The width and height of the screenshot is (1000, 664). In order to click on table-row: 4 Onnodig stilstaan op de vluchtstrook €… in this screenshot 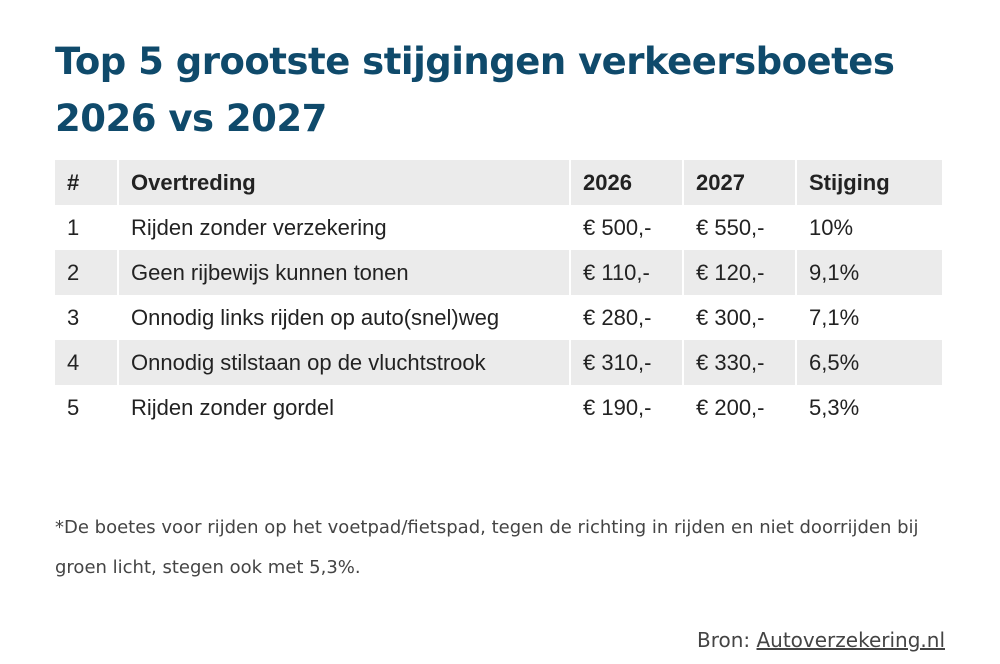, I will do `click(498, 362)`.